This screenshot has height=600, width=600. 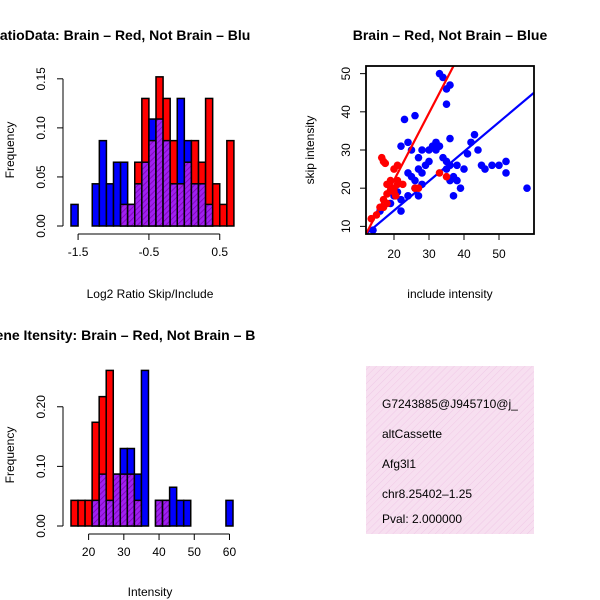 What do you see at coordinates (346, 188) in the screenshot?
I see `y-tick-label: 20` at bounding box center [346, 188].